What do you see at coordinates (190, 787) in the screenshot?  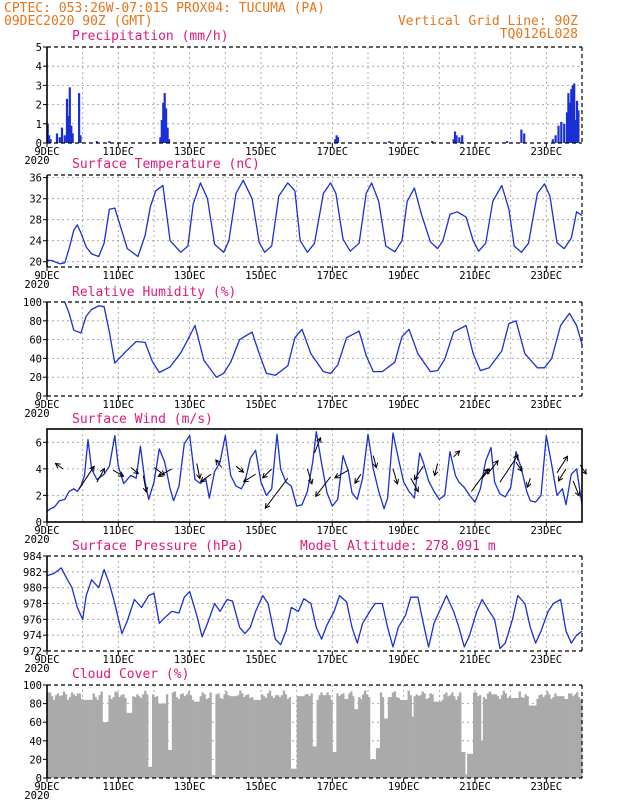 I see `x-tick-label: 13DEC` at bounding box center [190, 787].